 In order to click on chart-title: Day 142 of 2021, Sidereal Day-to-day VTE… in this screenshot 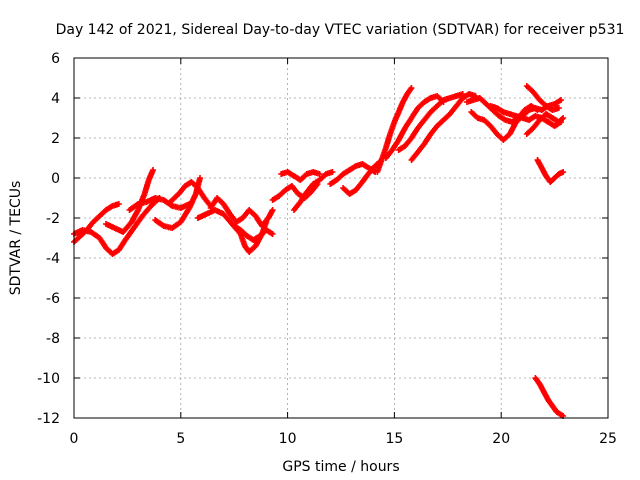, I will do `click(340, 30)`.